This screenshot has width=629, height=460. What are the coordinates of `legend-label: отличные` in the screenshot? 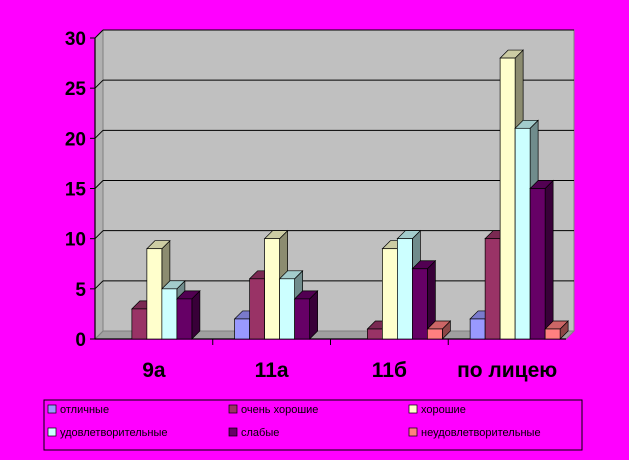 It's located at (84, 410).